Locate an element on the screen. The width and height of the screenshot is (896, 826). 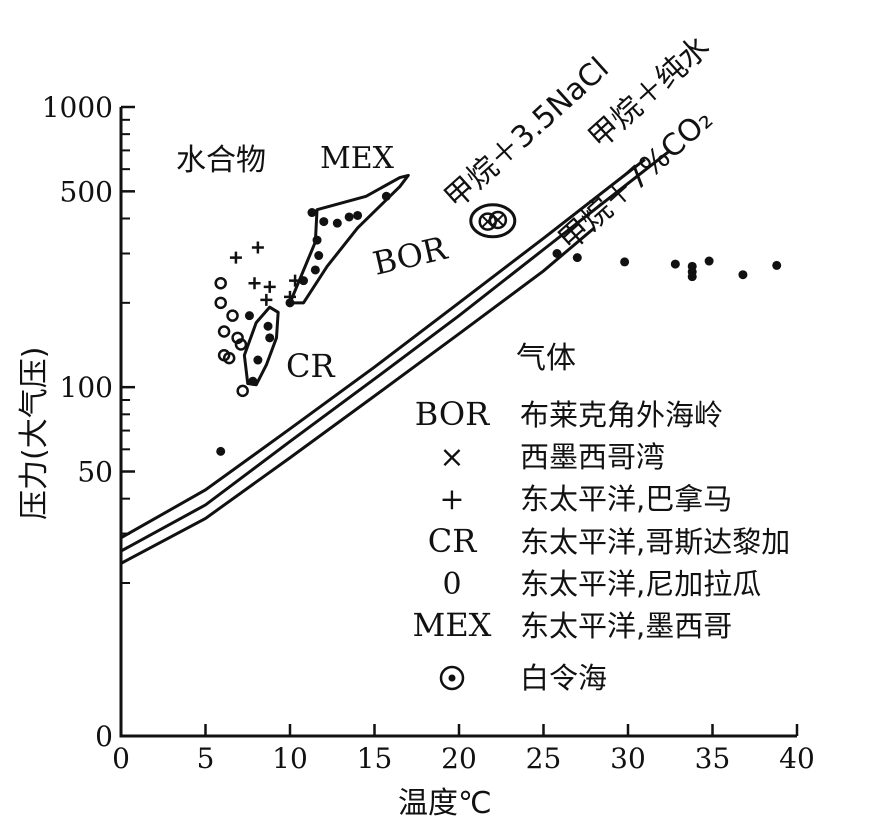
x-tick-label: 5 is located at coordinates (206, 758).